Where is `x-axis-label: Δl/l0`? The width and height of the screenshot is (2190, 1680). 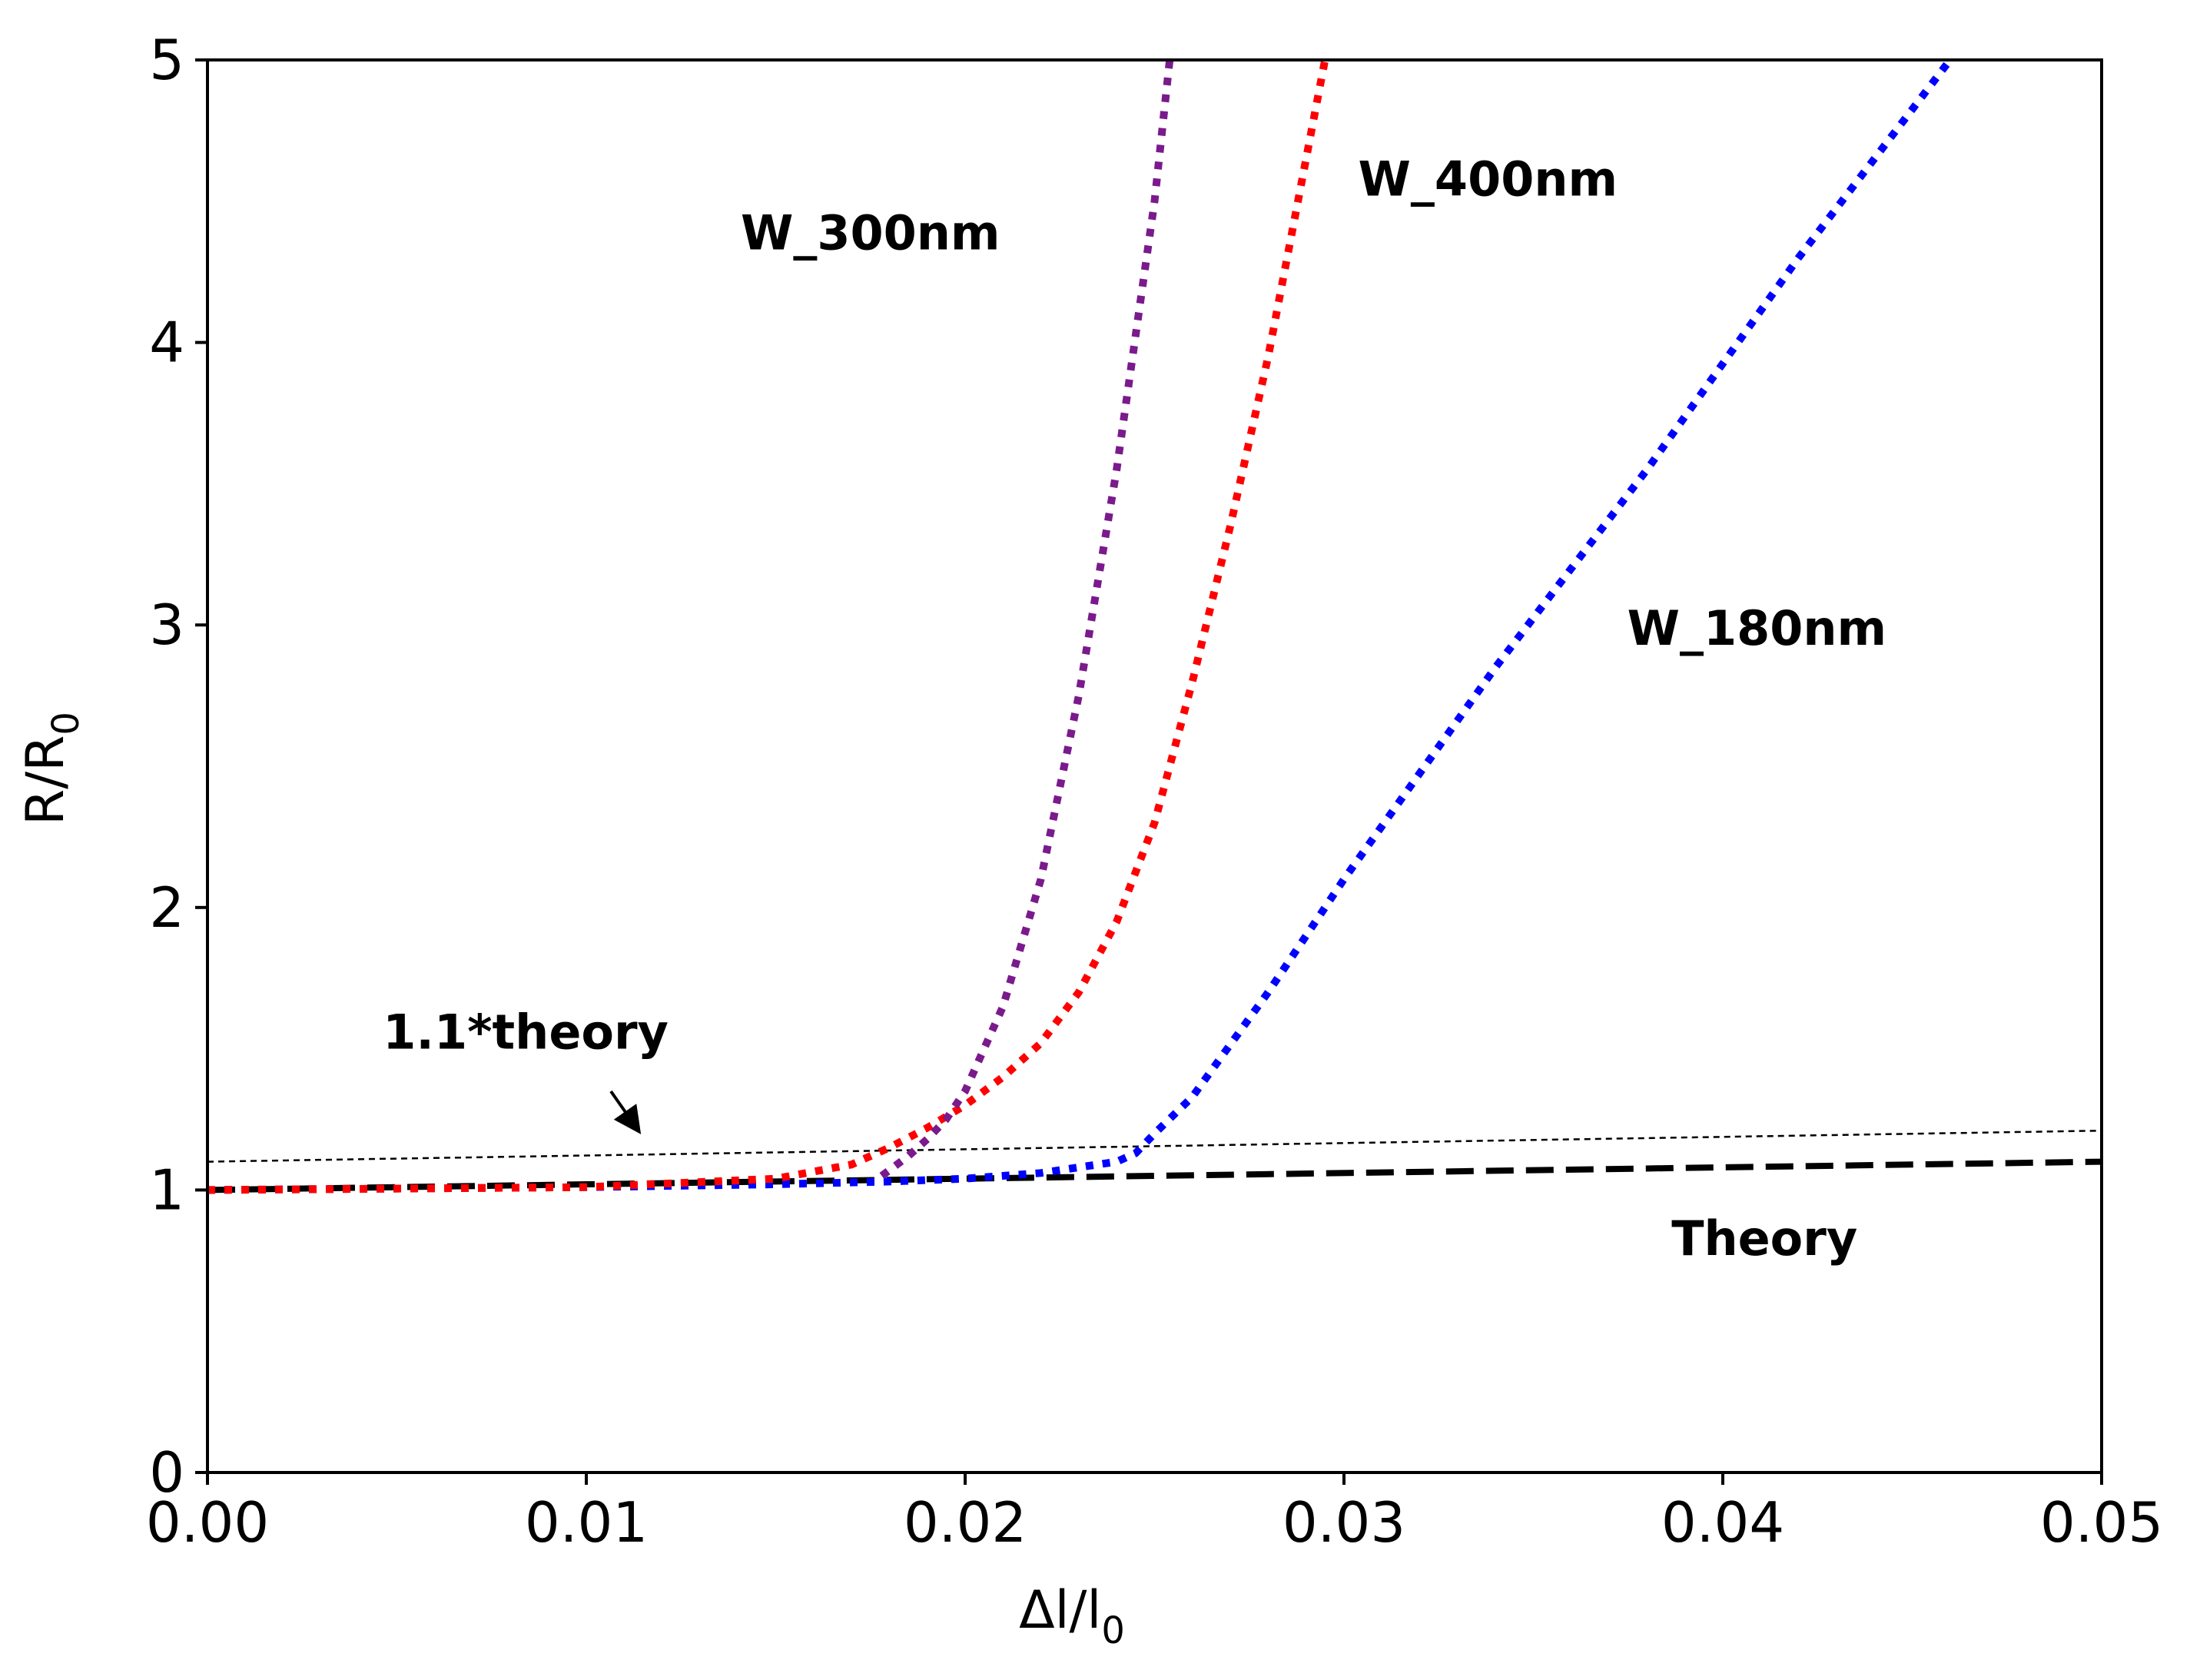 x-axis-label: Δl/l0 is located at coordinates (1072, 1616).